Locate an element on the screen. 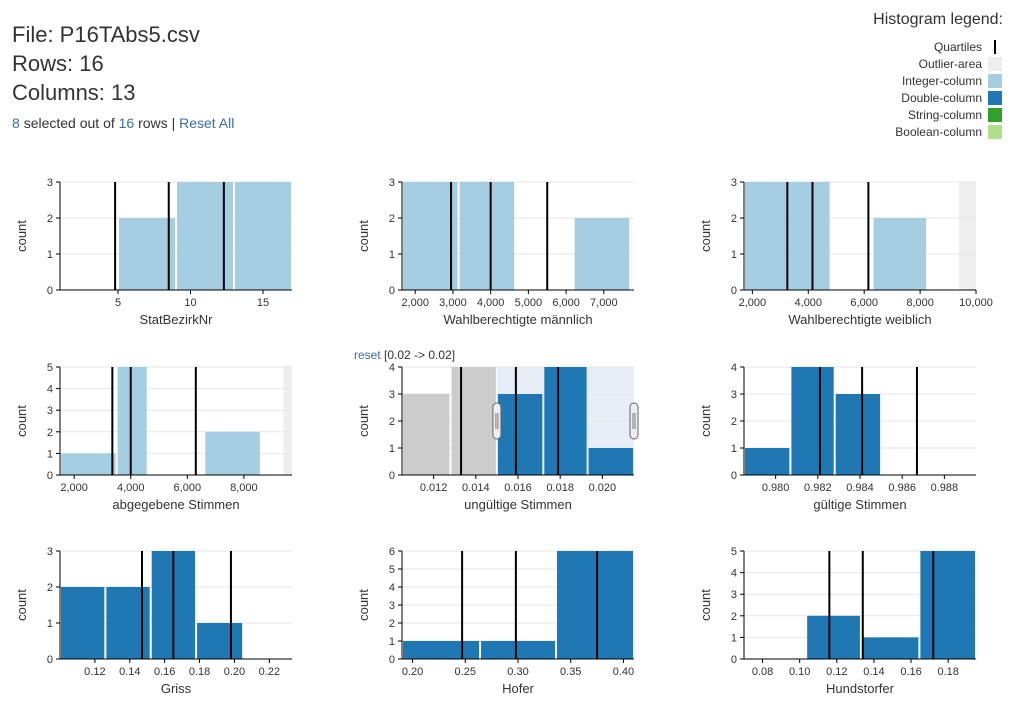 The height and width of the screenshot is (706, 1029). x-tick-label: 0.016 is located at coordinates (518, 488).